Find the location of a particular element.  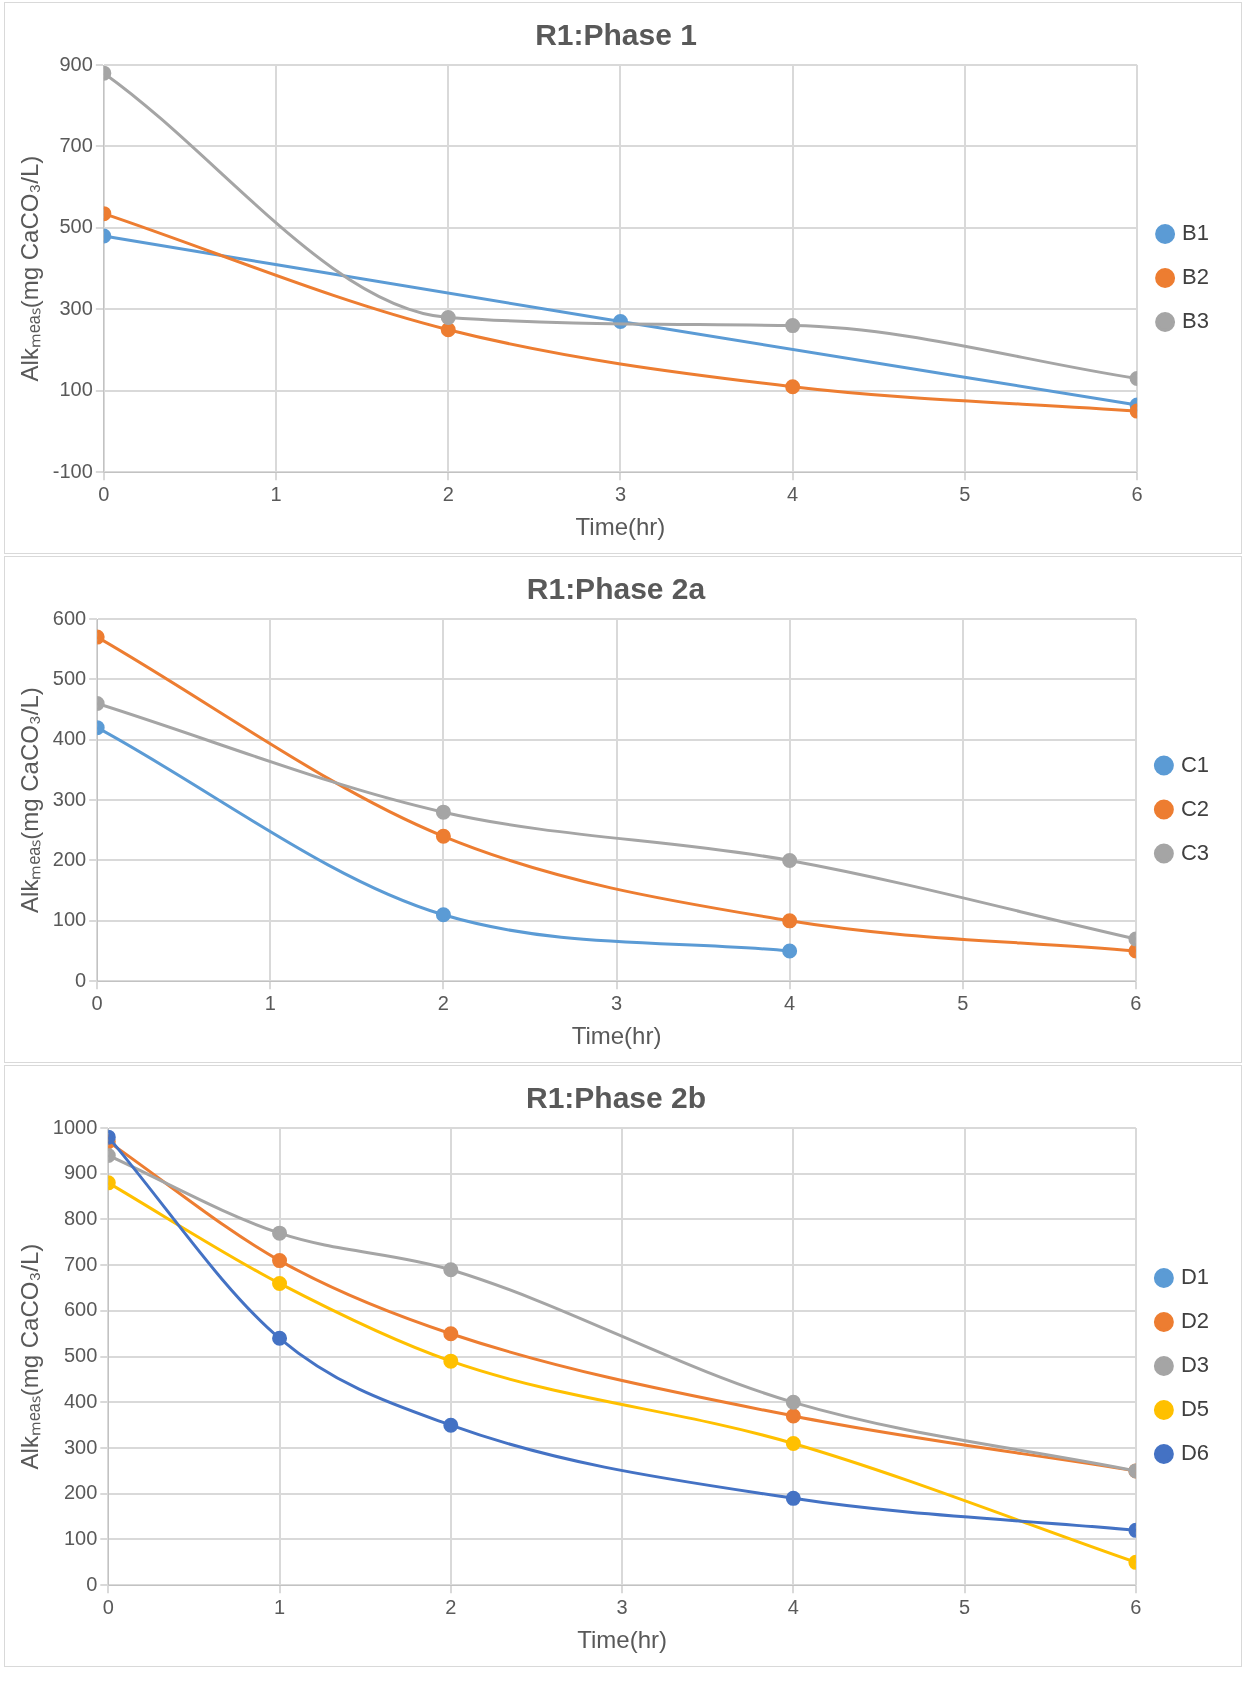

chart-title: R1:Phase 1 is located at coordinates (616, 35).